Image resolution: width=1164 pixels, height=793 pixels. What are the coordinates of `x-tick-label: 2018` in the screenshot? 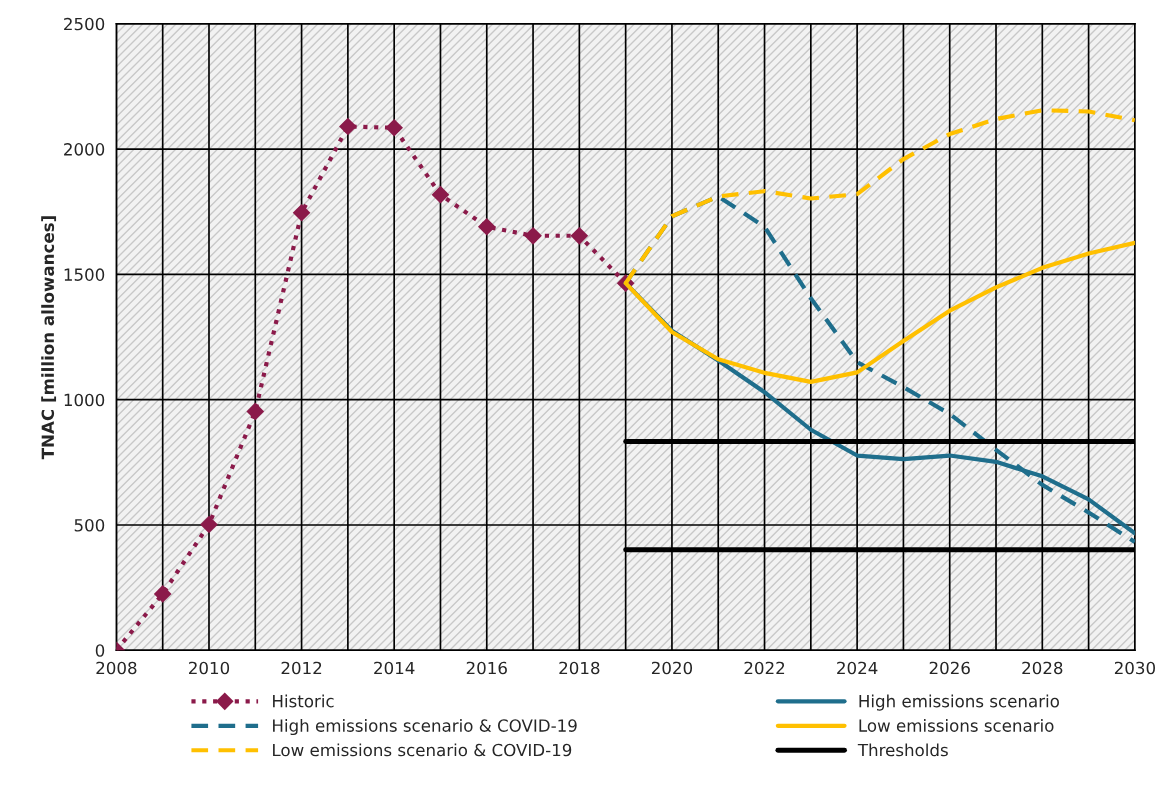 It's located at (579, 668).